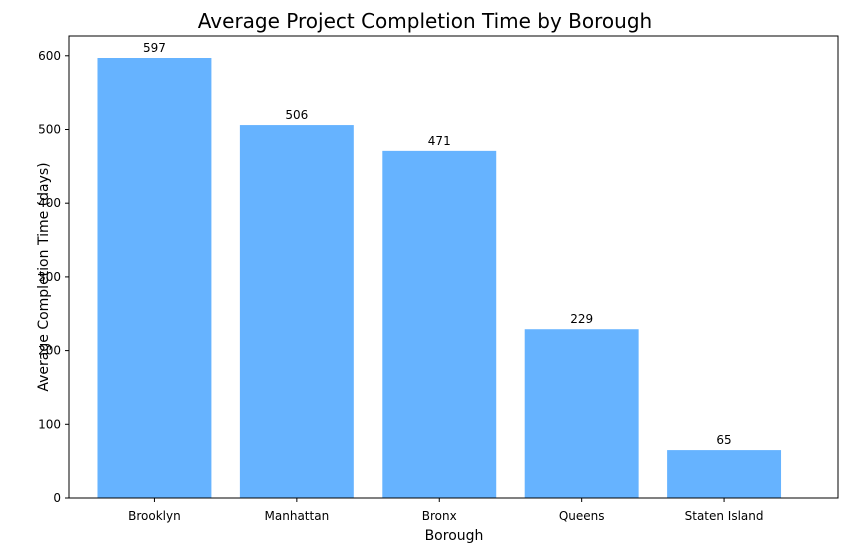  Describe the element at coordinates (724, 516) in the screenshot. I see `x-tick-label: Staten Island` at that location.